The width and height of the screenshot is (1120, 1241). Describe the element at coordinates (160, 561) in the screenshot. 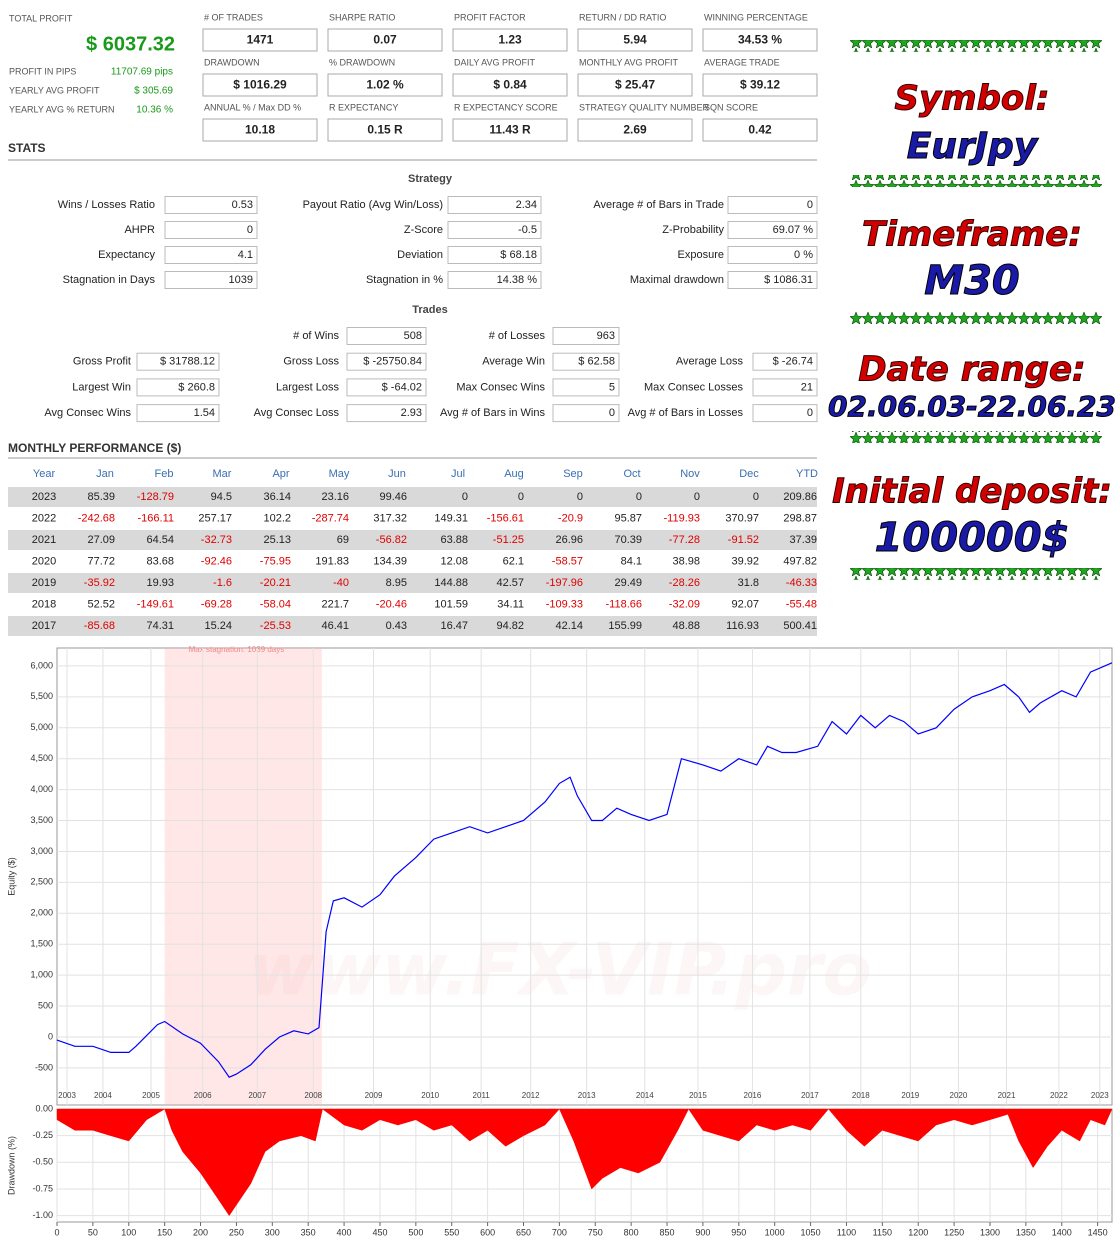

I see `table-cell: 83.68` at that location.